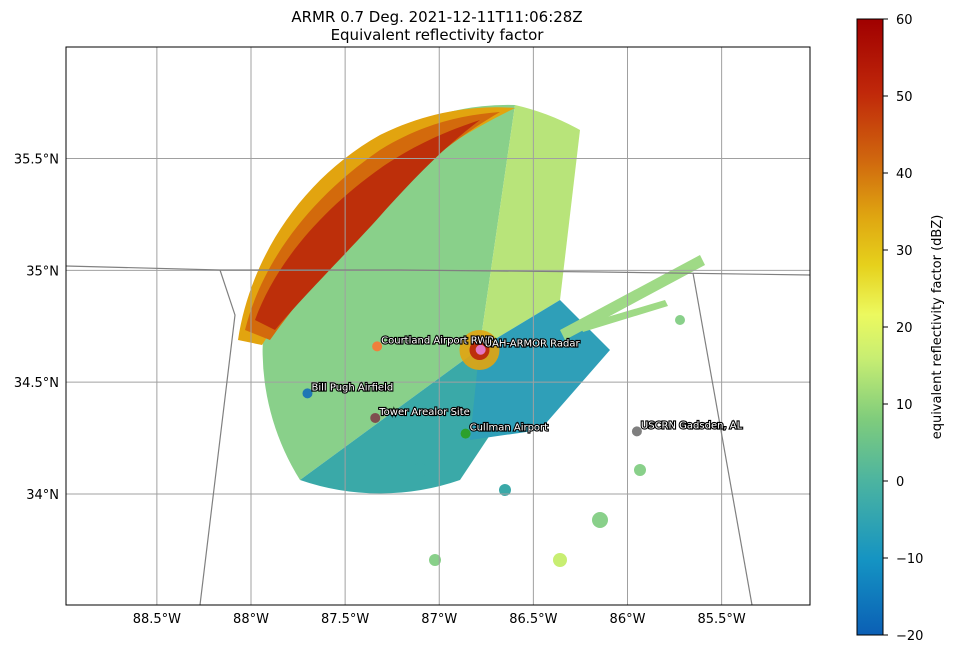 Image resolution: width=955 pixels, height=653 pixels. What do you see at coordinates (909, 559) in the screenshot?
I see `colorbar-tick-label: −10` at bounding box center [909, 559].